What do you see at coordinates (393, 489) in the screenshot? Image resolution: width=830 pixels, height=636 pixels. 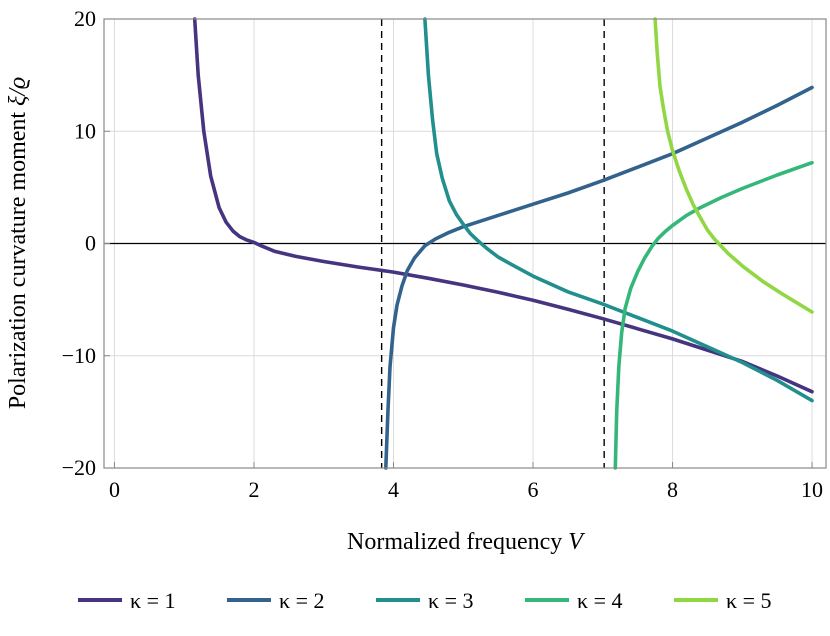 I see `x-tick-label: 4` at bounding box center [393, 489].